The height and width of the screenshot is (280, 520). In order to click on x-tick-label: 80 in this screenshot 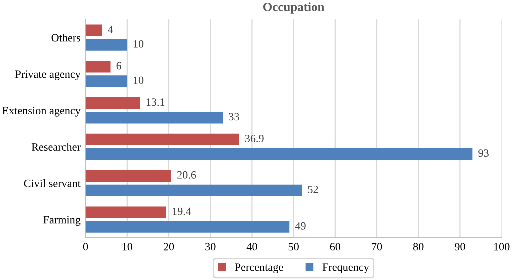, I will do `click(418, 247)`.